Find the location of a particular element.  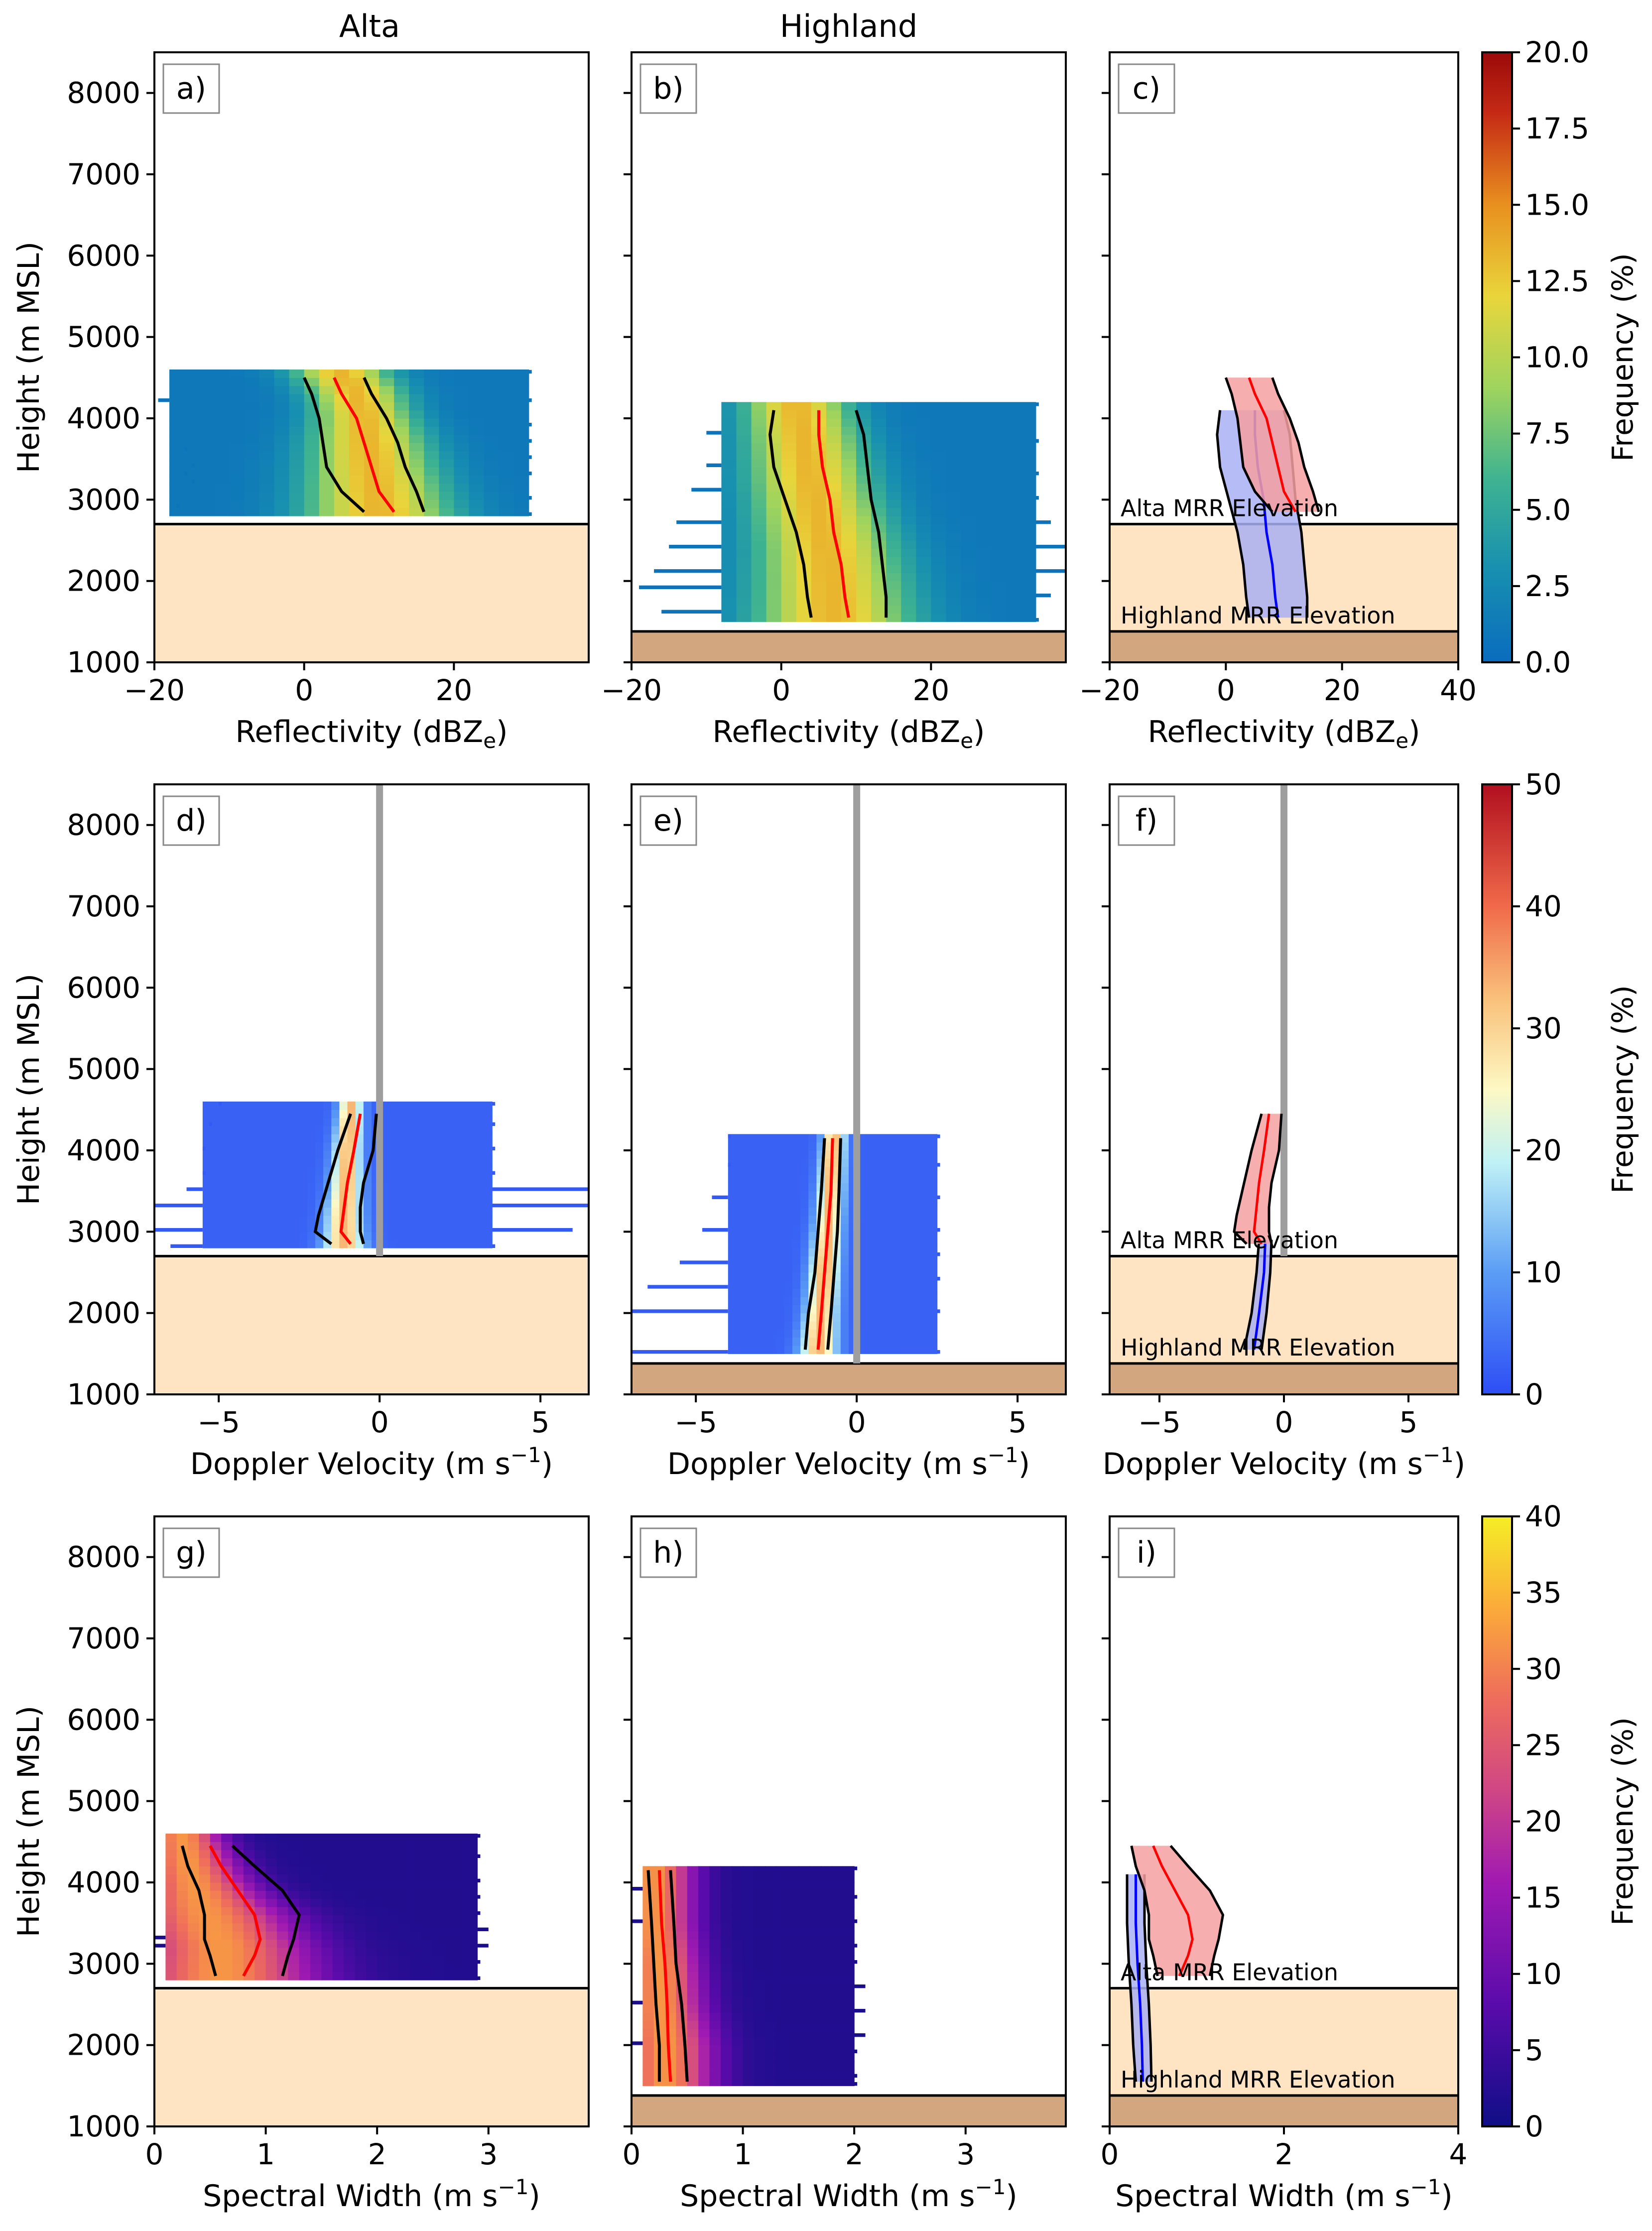

xtick-label: 4 is located at coordinates (1459, 2154).